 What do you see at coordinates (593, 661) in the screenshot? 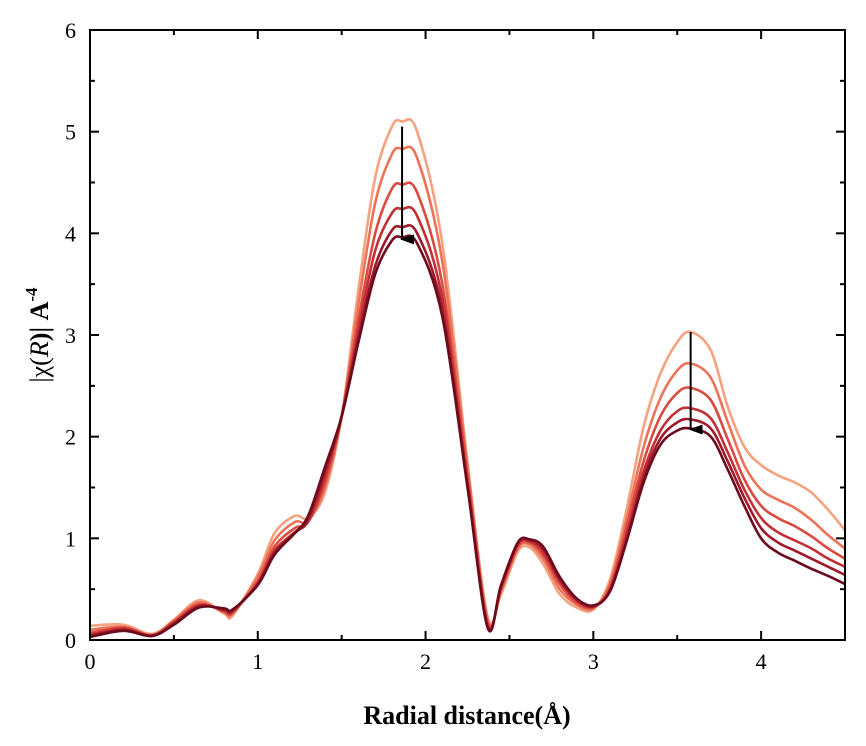
I see `x-tick-label: 3` at bounding box center [593, 661].